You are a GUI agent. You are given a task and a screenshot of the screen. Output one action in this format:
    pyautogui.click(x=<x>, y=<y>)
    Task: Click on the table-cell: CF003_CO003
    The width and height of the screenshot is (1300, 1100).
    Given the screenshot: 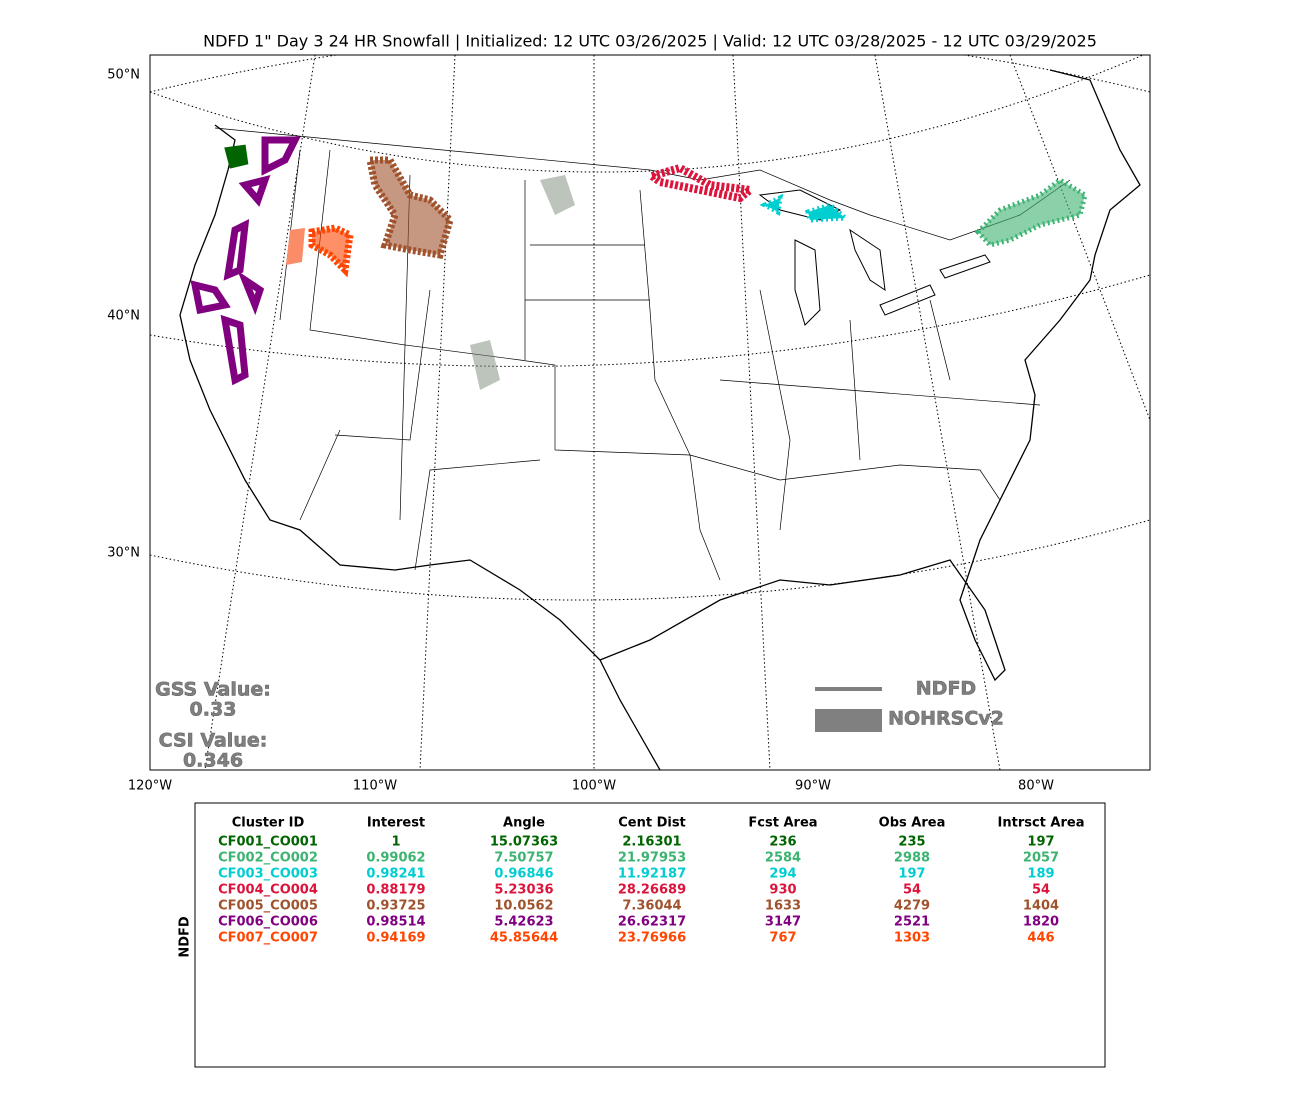 What is the action you would take?
    pyautogui.click(x=268, y=874)
    